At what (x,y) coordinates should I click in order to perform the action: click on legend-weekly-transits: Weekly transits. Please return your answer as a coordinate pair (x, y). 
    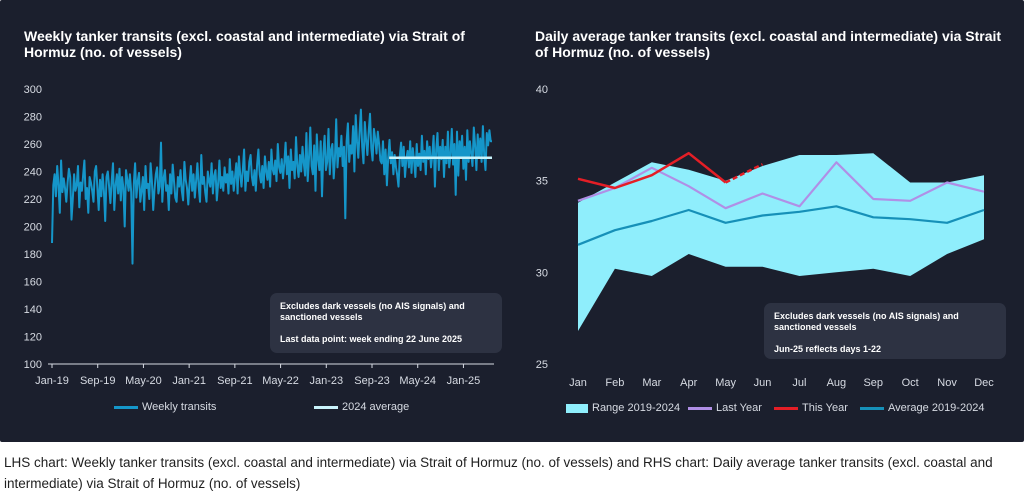
    Looking at the image, I should click on (165, 407).